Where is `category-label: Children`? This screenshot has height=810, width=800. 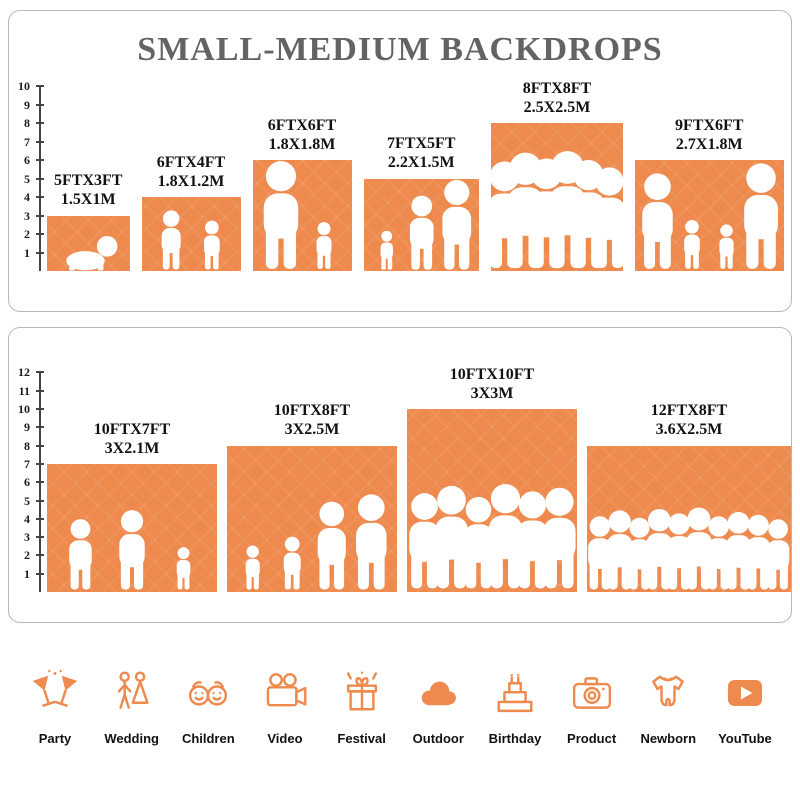
category-label: Children is located at coordinates (208, 738).